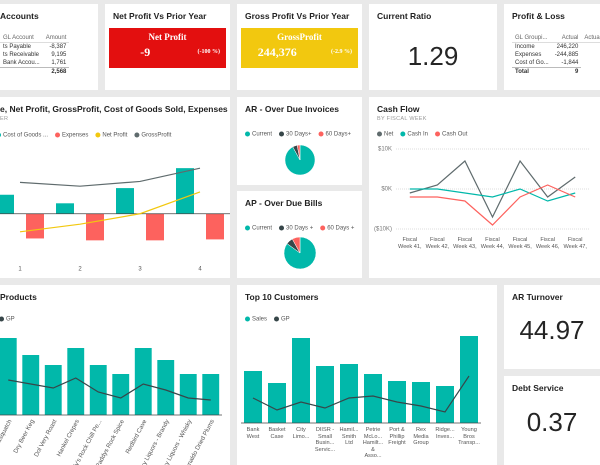  I want to click on legend-label: GrossProfit, so click(156, 136).